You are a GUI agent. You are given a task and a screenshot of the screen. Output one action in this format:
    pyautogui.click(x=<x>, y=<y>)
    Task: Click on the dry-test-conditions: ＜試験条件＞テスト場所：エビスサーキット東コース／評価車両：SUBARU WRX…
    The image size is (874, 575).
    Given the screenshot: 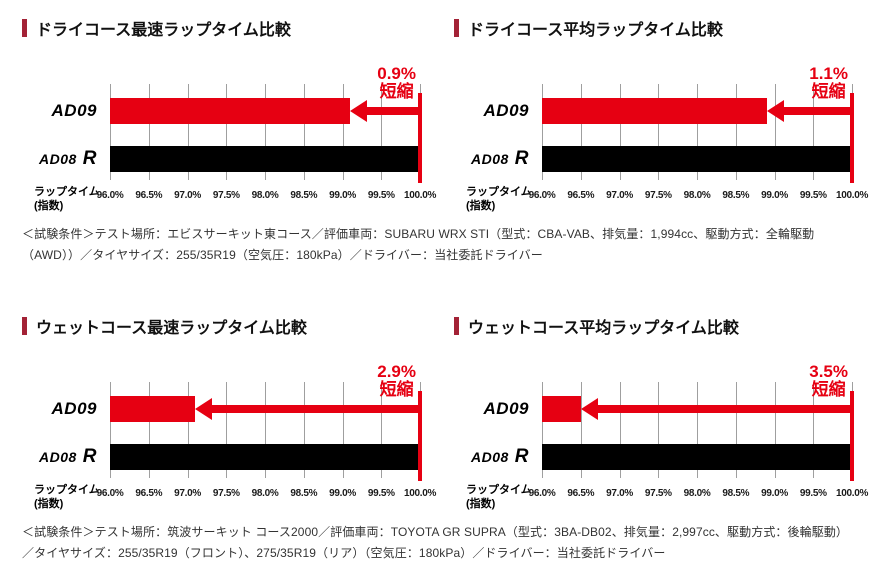 What is the action you would take?
    pyautogui.click(x=418, y=244)
    